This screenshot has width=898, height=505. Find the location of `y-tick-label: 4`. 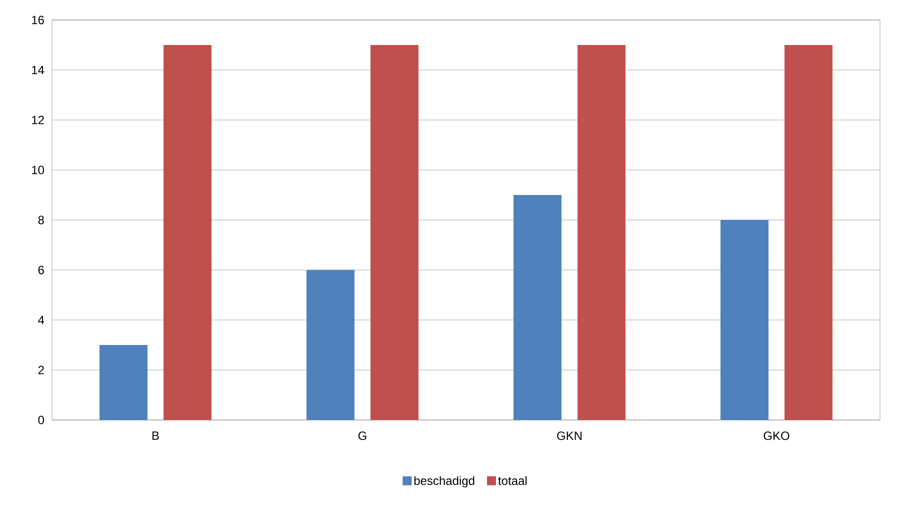

y-tick-label: 4 is located at coordinates (41, 320).